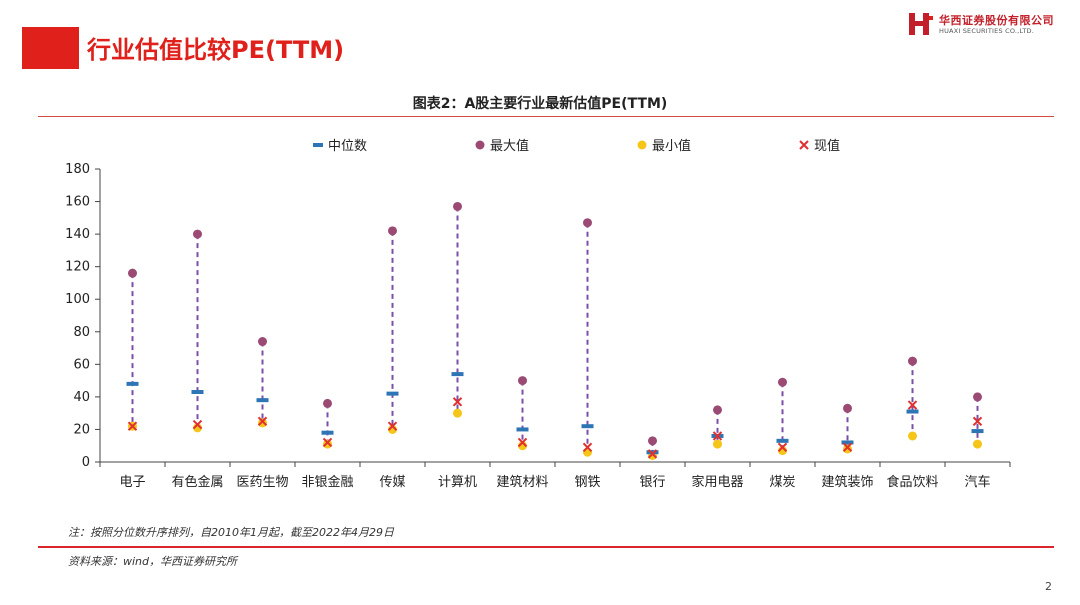 The image size is (1080, 605). I want to click on y-tick-label: 80, so click(81, 332).